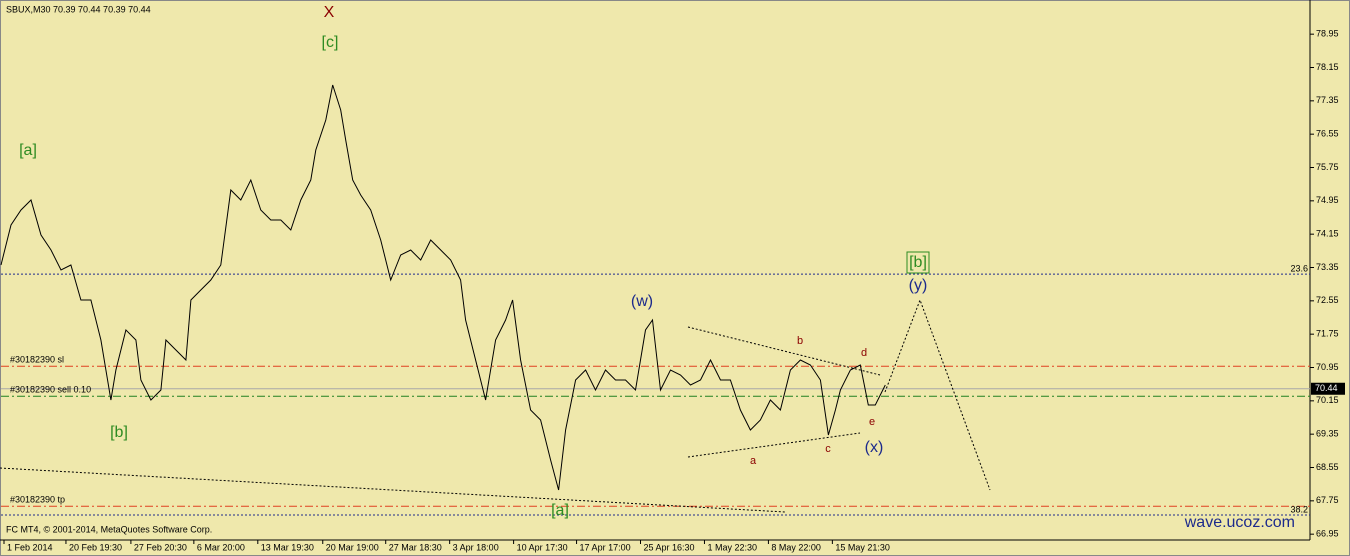  What do you see at coordinates (1327, 400) in the screenshot?
I see `y-tick-label: 70.15` at bounding box center [1327, 400].